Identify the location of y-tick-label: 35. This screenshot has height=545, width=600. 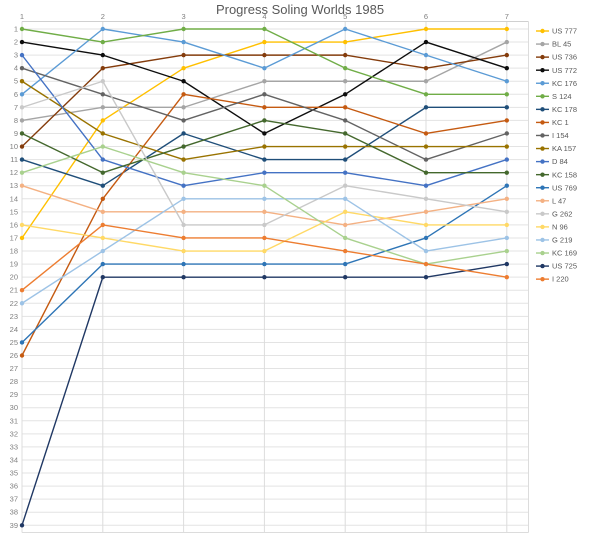
(14, 473).